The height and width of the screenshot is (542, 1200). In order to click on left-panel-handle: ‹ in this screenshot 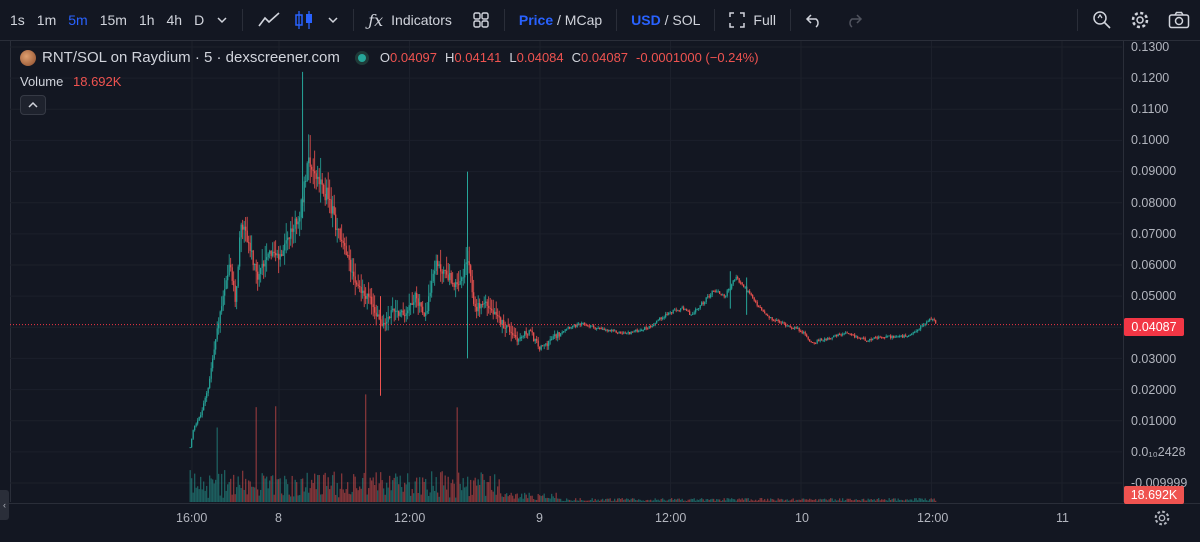, I will do `click(4, 505)`.